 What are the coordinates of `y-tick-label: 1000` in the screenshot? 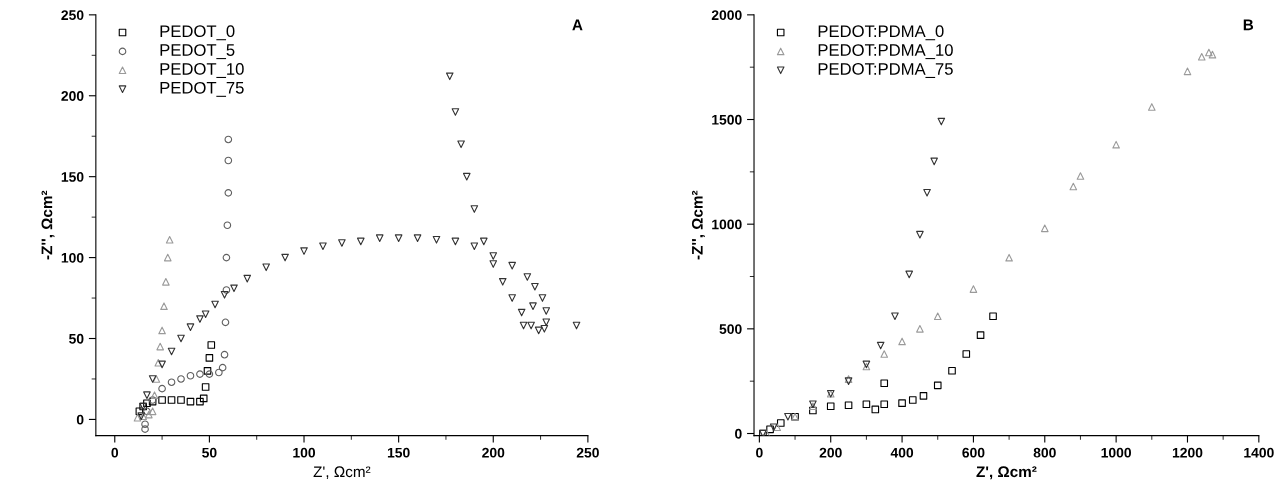 It's located at (727, 224).